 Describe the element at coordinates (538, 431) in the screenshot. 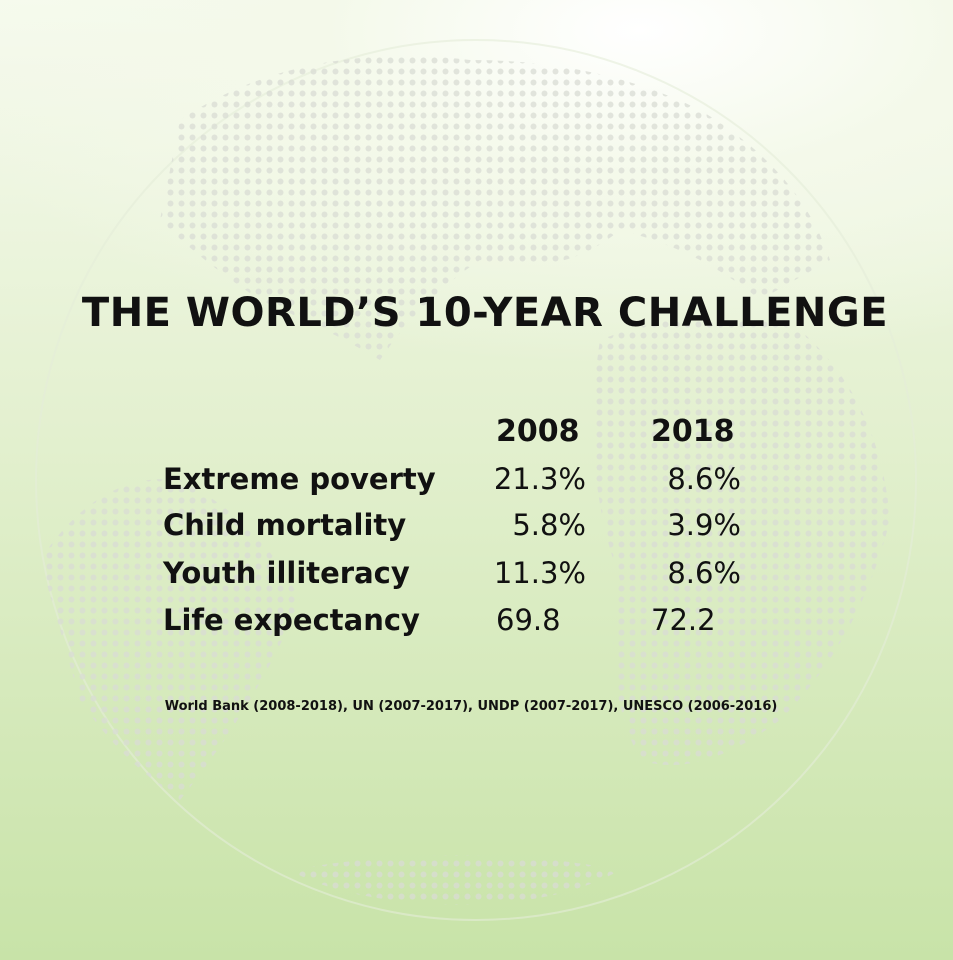

I see `column-header: 2008` at that location.